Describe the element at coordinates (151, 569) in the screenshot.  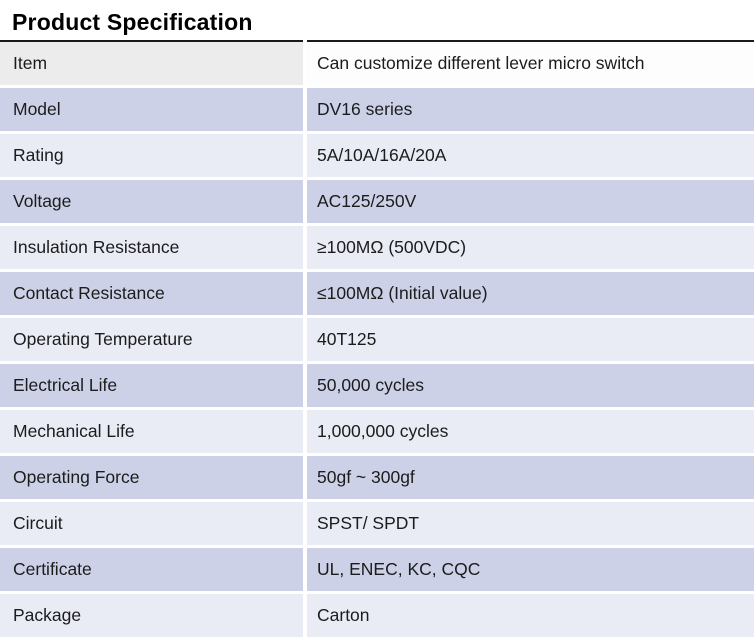
I see `spec-label-cell: Certificate` at that location.